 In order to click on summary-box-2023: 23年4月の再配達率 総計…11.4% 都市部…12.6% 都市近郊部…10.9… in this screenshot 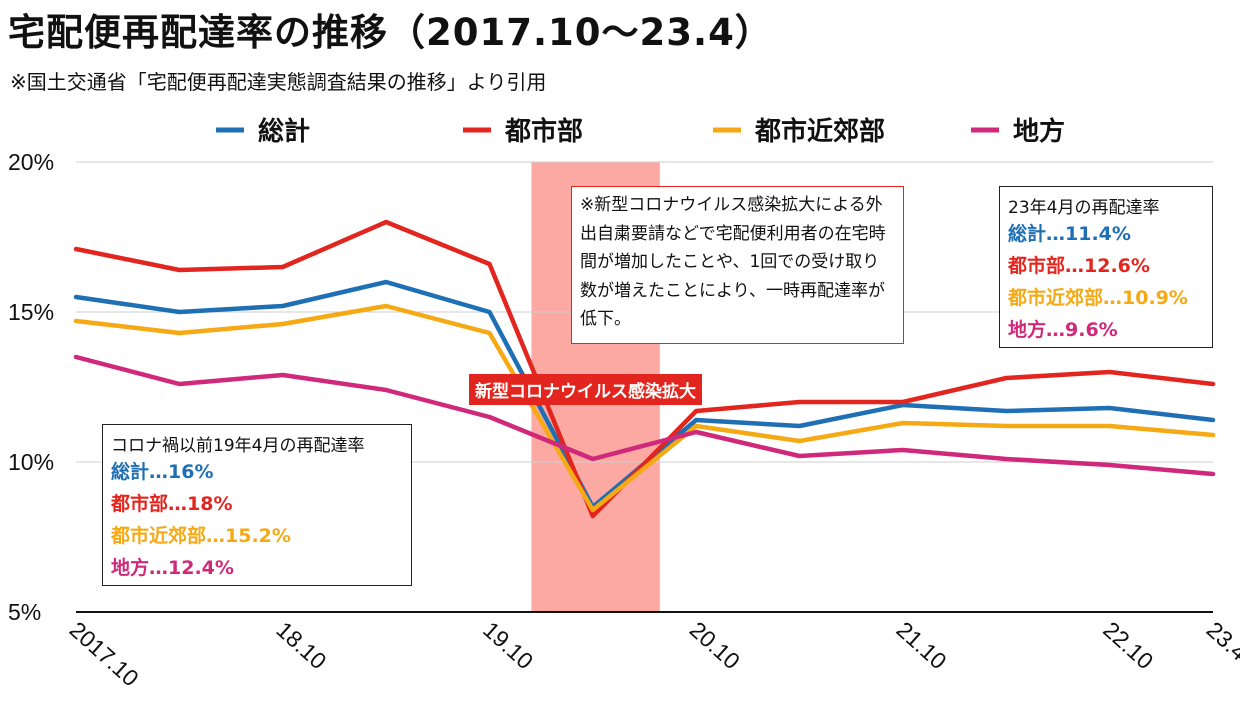, I will do `click(1106, 267)`.